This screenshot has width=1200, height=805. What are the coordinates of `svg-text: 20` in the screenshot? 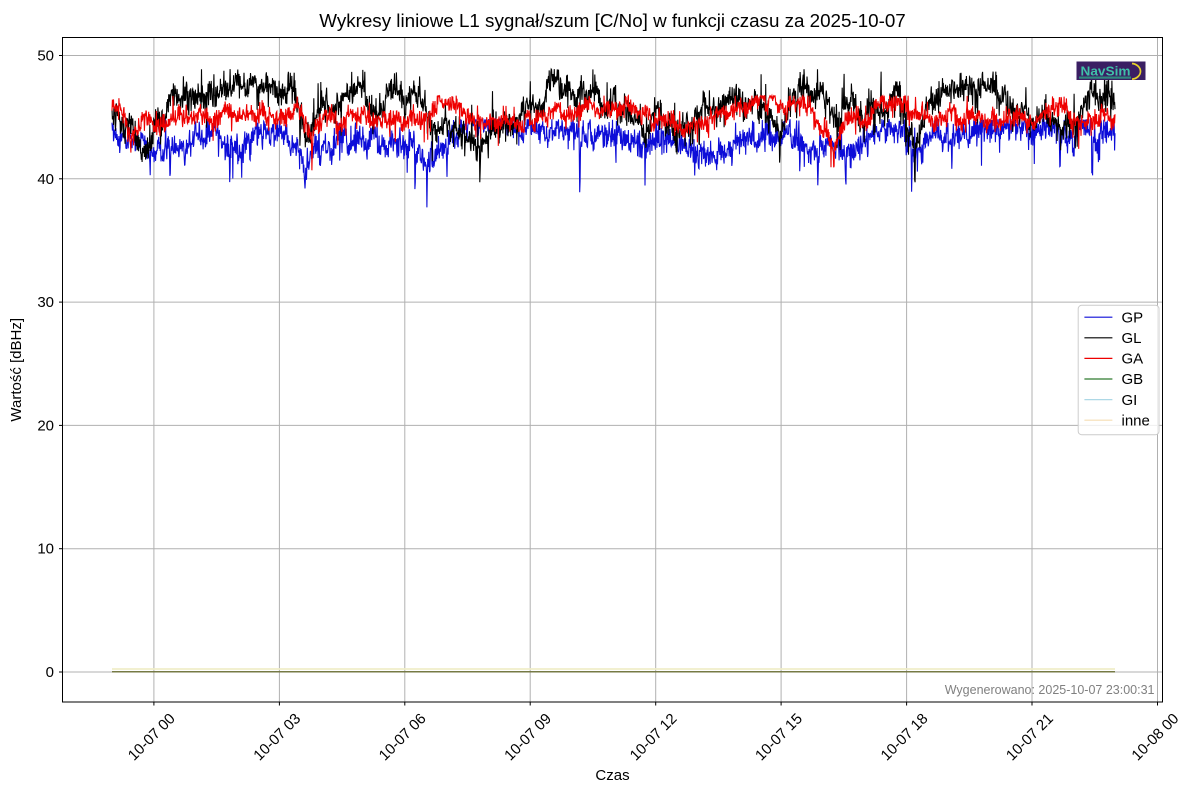 It's located at (45, 425).